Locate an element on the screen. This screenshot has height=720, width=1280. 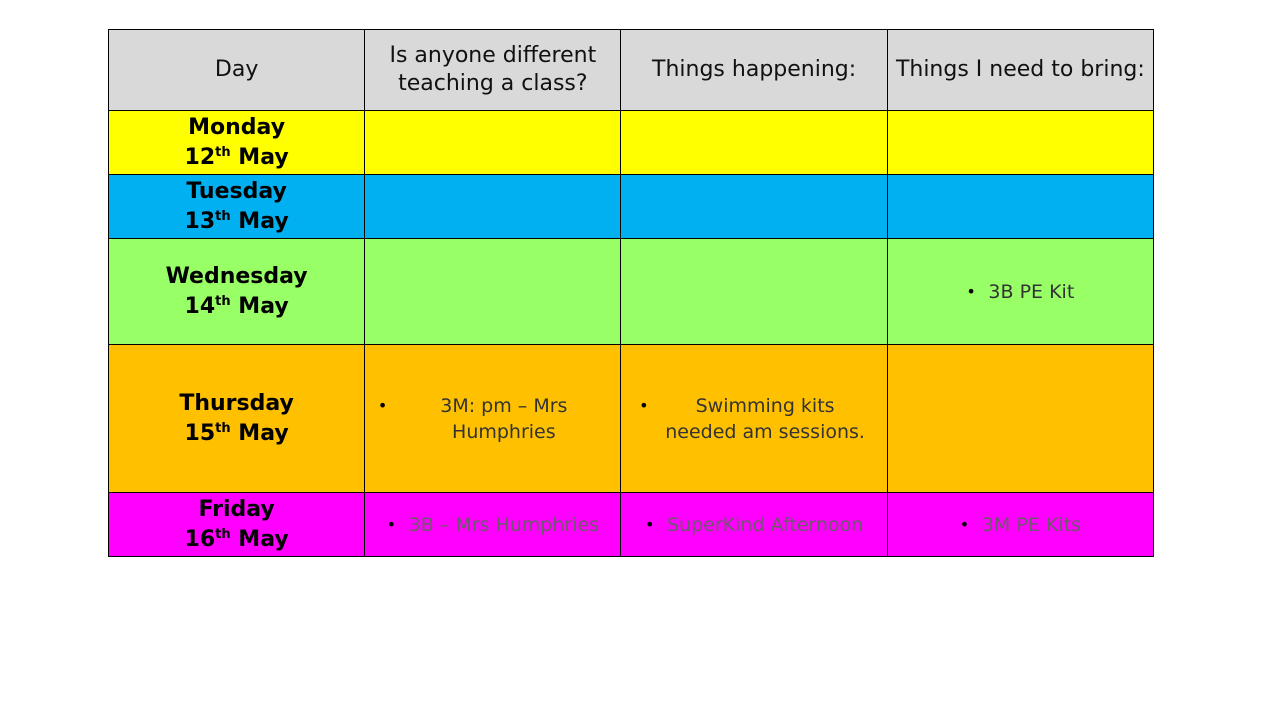
date-number: 14 is located at coordinates (200, 306).